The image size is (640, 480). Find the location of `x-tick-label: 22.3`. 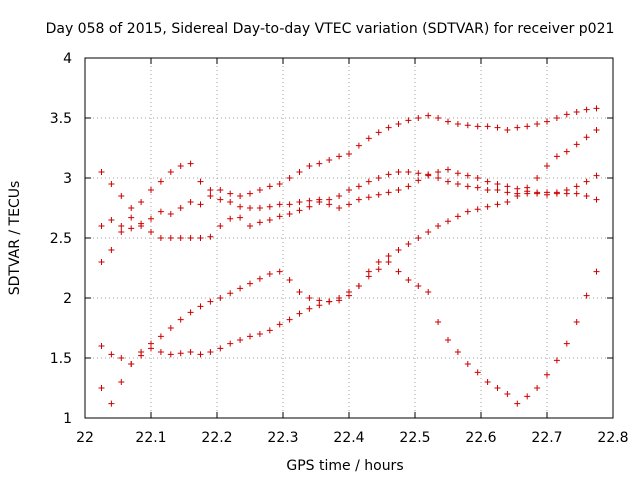

x-tick-label: 22.3 is located at coordinates (282, 438).